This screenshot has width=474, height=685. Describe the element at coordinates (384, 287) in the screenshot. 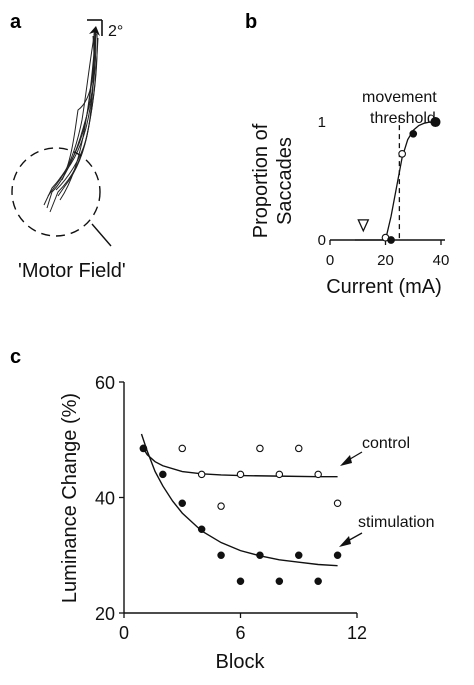

I see `panel-b-x-axis-label: Current (mA)` at that location.